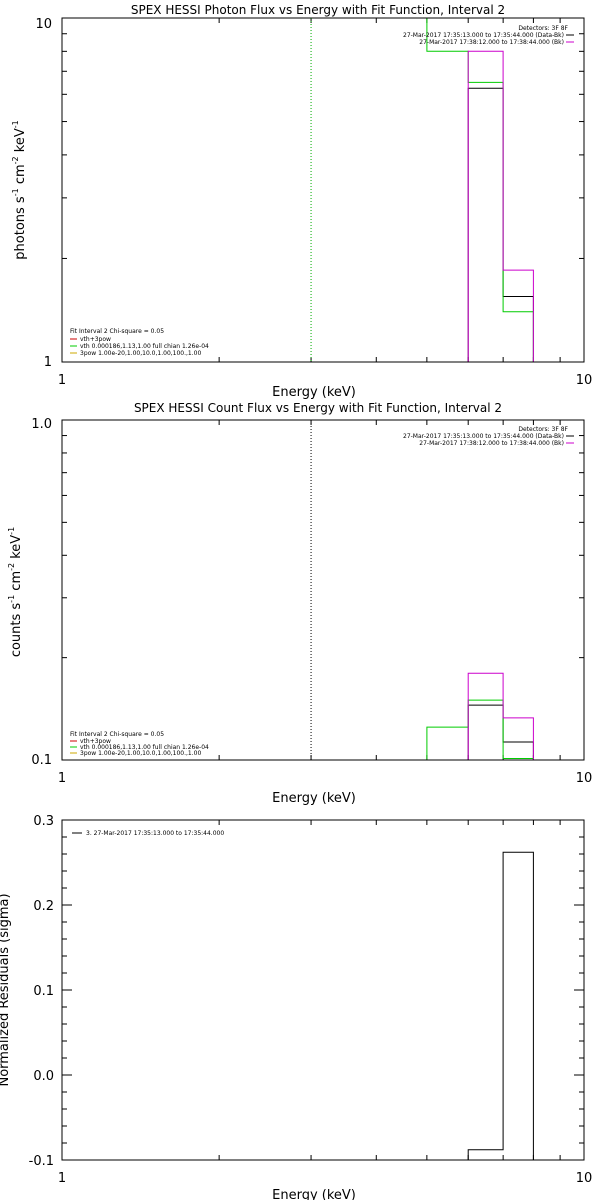 The image size is (600, 1200). What do you see at coordinates (43, 24) in the screenshot?
I see `panel1-ytick-top: 10` at bounding box center [43, 24].